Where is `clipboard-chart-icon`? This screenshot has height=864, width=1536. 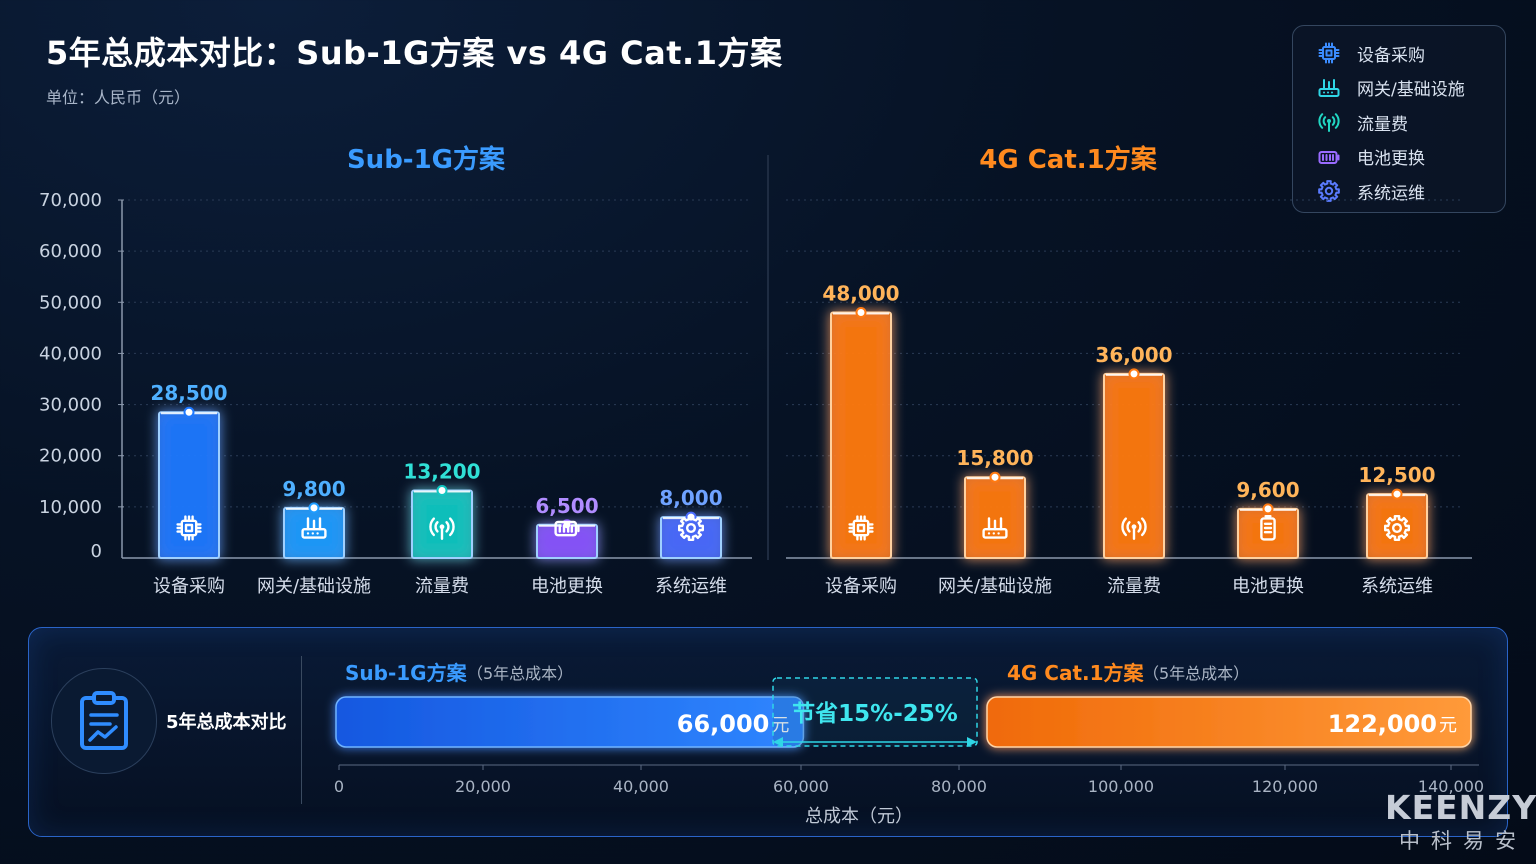 clipboard-chart-icon is located at coordinates (104, 720).